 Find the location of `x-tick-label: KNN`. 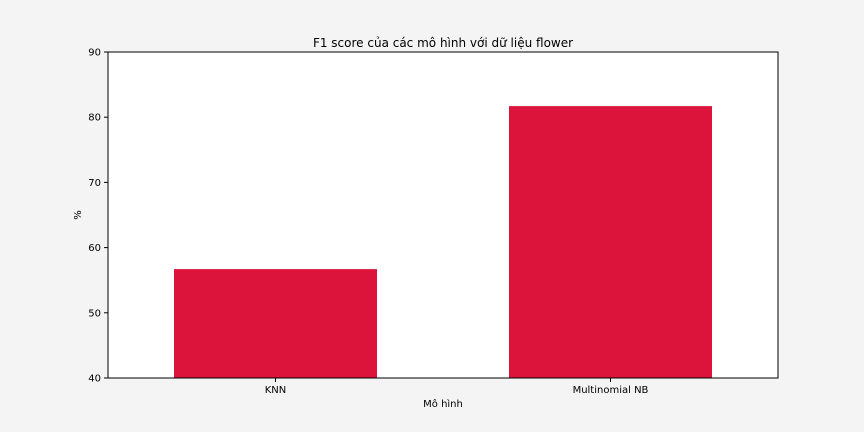

x-tick-label: KNN is located at coordinates (276, 390).